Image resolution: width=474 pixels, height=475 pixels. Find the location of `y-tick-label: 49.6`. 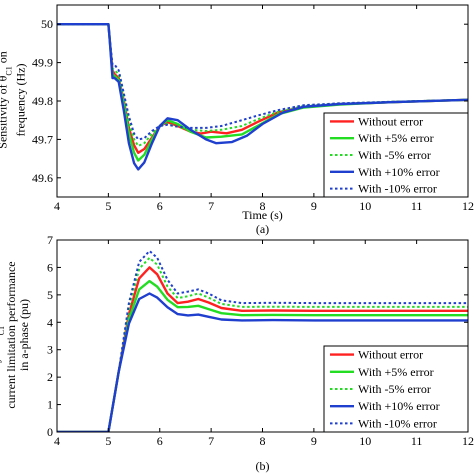

y-tick-label: 49.6 is located at coordinates (42, 178).